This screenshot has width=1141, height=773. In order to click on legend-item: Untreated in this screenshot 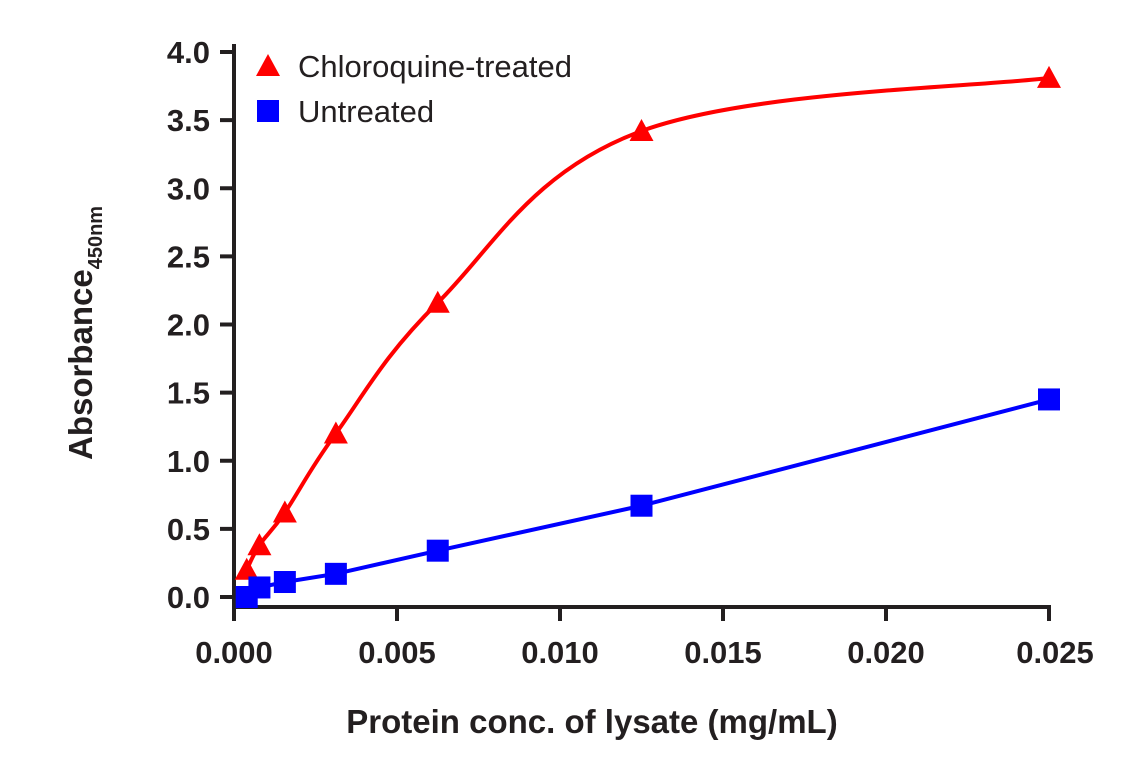, I will do `click(345, 111)`.